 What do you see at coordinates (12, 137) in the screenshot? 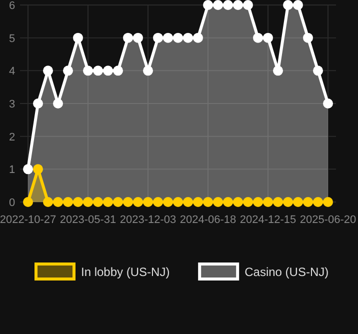
I see `y-tick-label: 2` at bounding box center [12, 137].